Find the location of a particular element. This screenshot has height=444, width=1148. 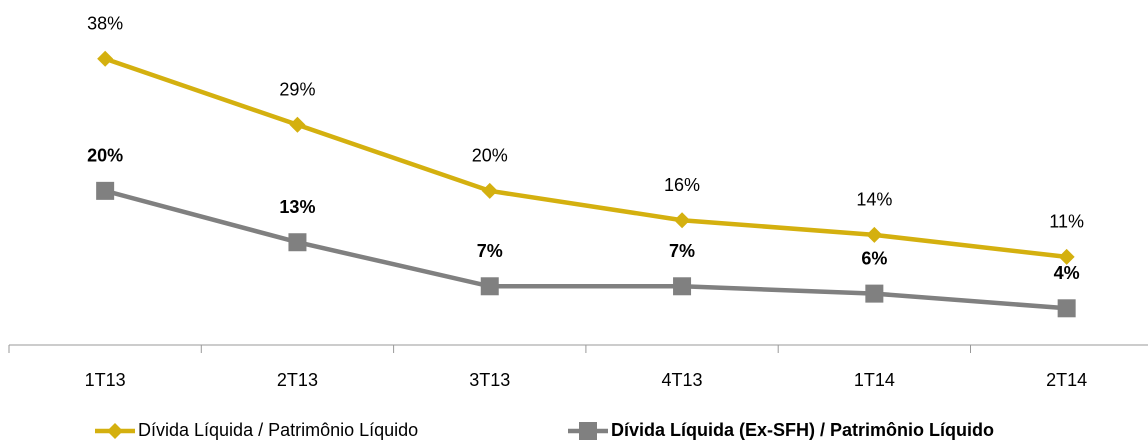

x-tick-label: 3T13 is located at coordinates (489, 380).